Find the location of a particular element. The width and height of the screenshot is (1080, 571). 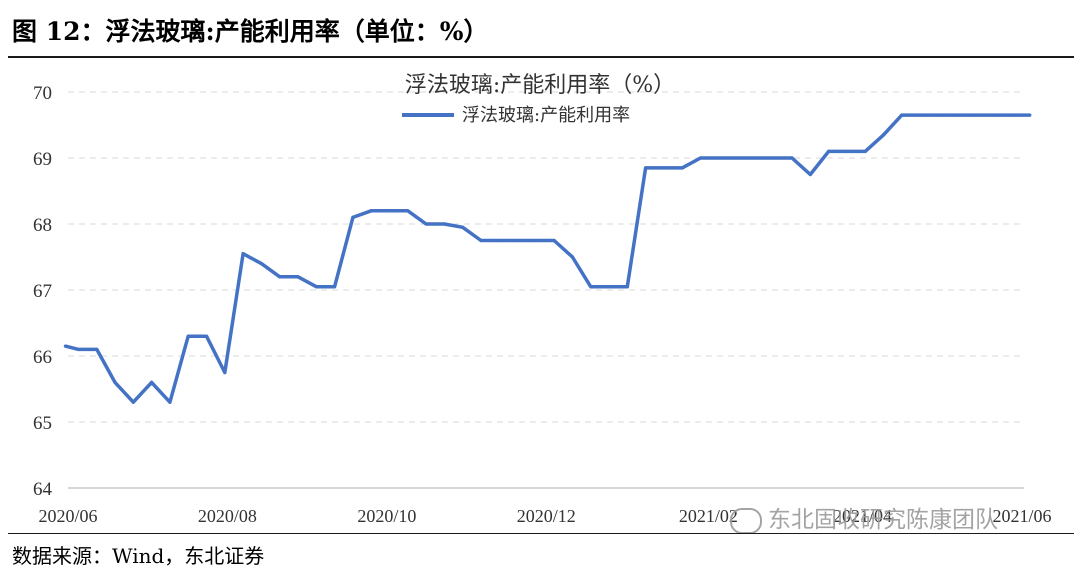

legend: 浮法玻璃:产能利用率 is located at coordinates (516, 115).